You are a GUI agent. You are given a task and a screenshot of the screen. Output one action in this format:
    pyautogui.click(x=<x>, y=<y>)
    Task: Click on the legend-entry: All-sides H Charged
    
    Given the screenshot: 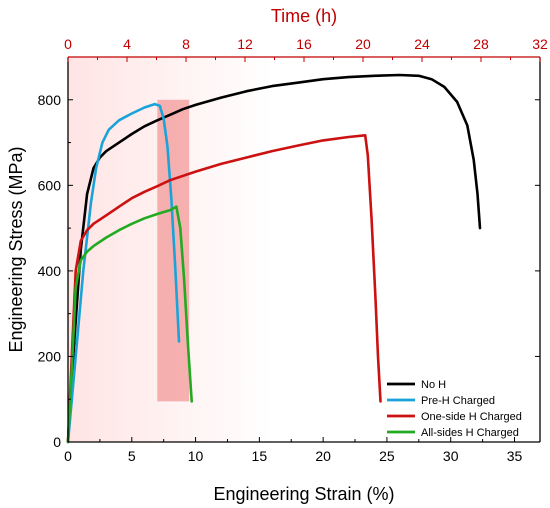 What is the action you would take?
    pyautogui.click(x=470, y=433)
    